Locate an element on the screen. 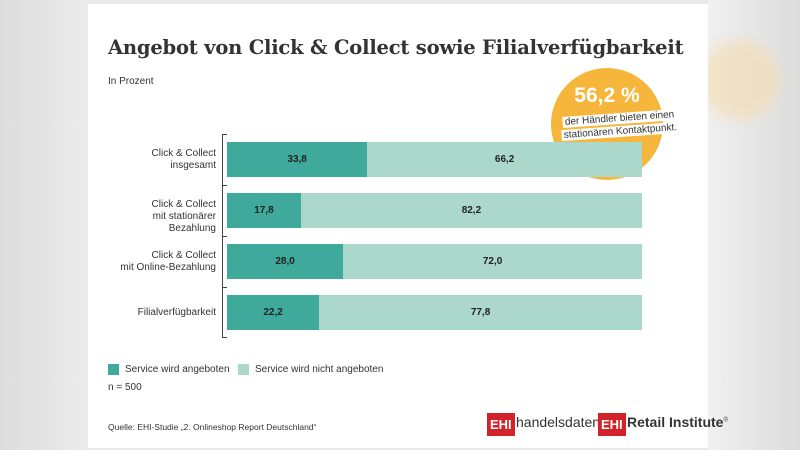 This screenshot has width=800, height=450. category-axis is located at coordinates (224, 236).